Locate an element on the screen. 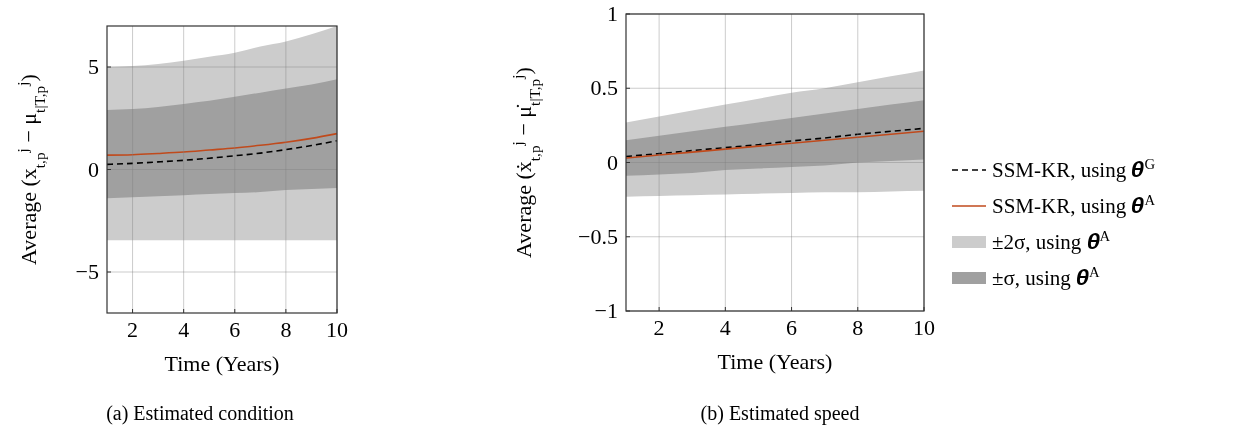  y-tick-label: 1 is located at coordinates (612, 13).